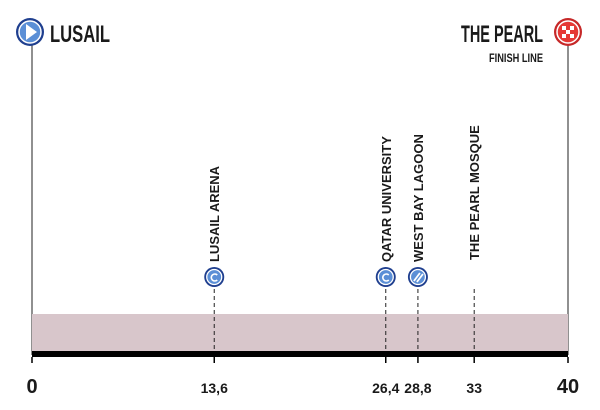 This screenshot has height=410, width=600. What do you see at coordinates (31, 387) in the screenshot?
I see `x-tick-label: 0` at bounding box center [31, 387].